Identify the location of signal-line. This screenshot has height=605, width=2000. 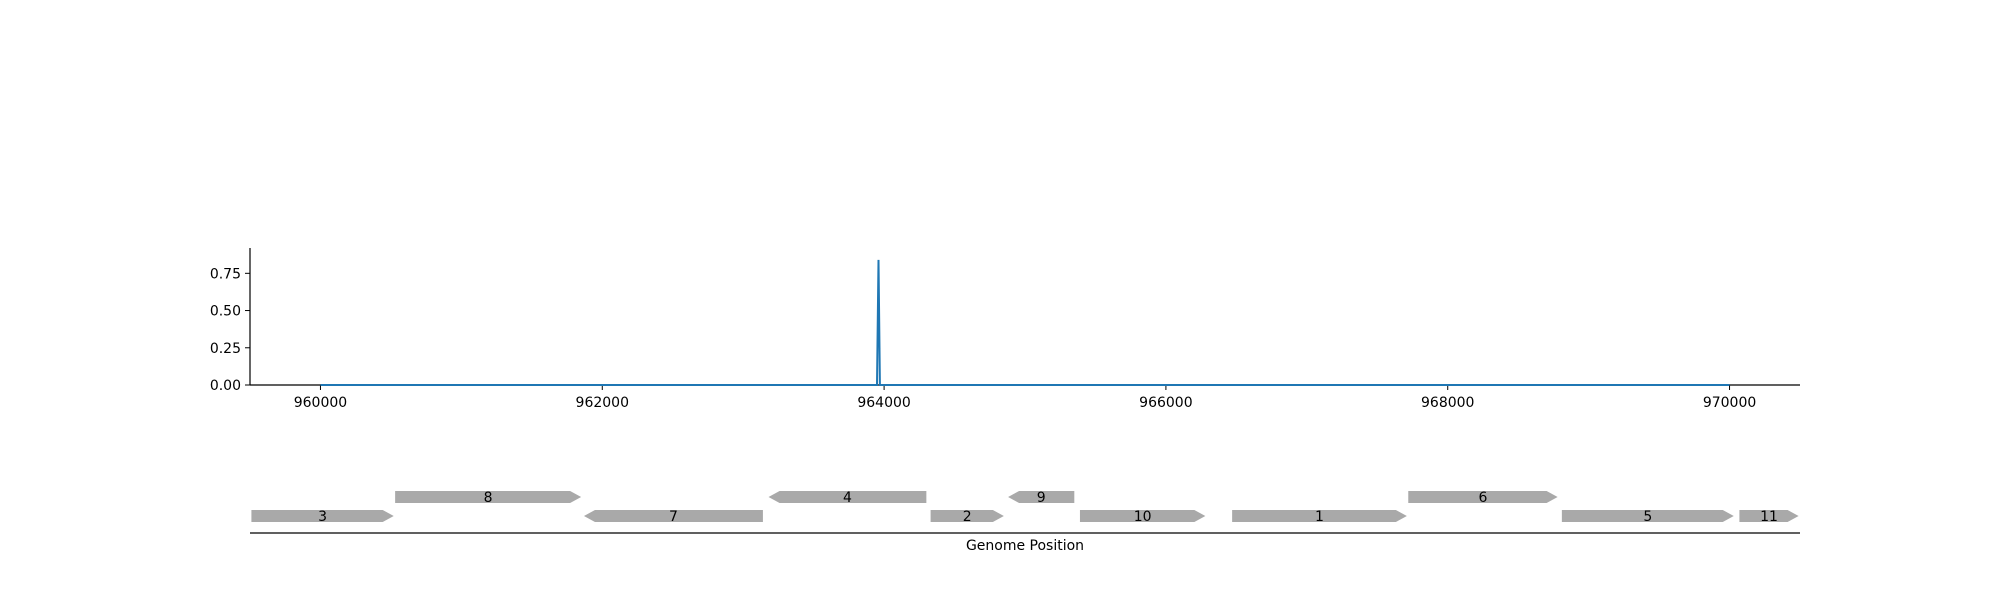
(1025, 322).